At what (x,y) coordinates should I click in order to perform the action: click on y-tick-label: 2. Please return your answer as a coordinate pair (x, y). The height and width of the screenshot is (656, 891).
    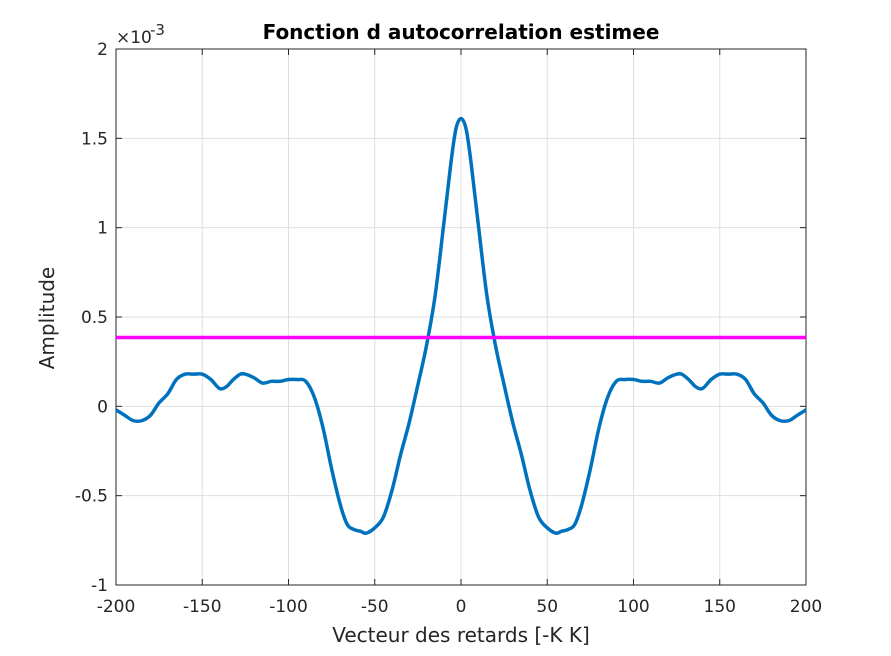
    Looking at the image, I should click on (102, 50).